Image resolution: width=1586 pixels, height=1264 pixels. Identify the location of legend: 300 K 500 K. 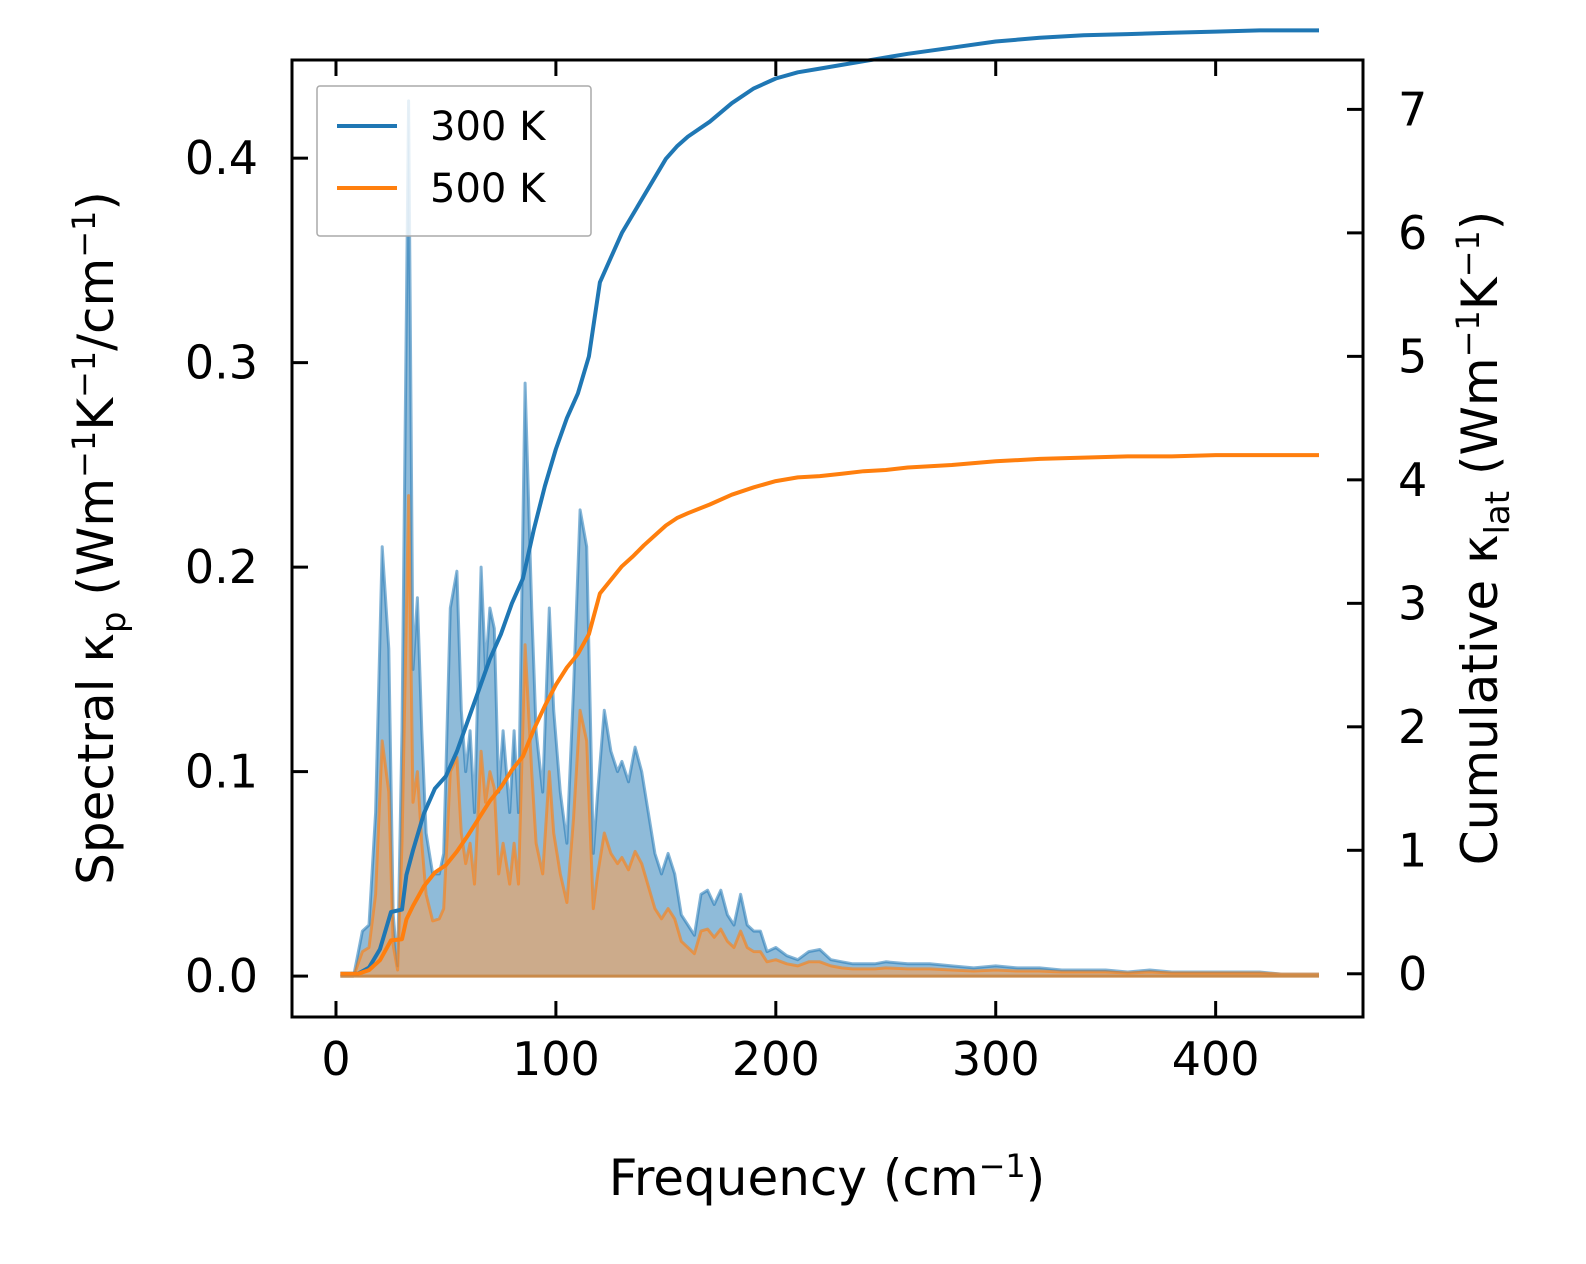
(454, 161).